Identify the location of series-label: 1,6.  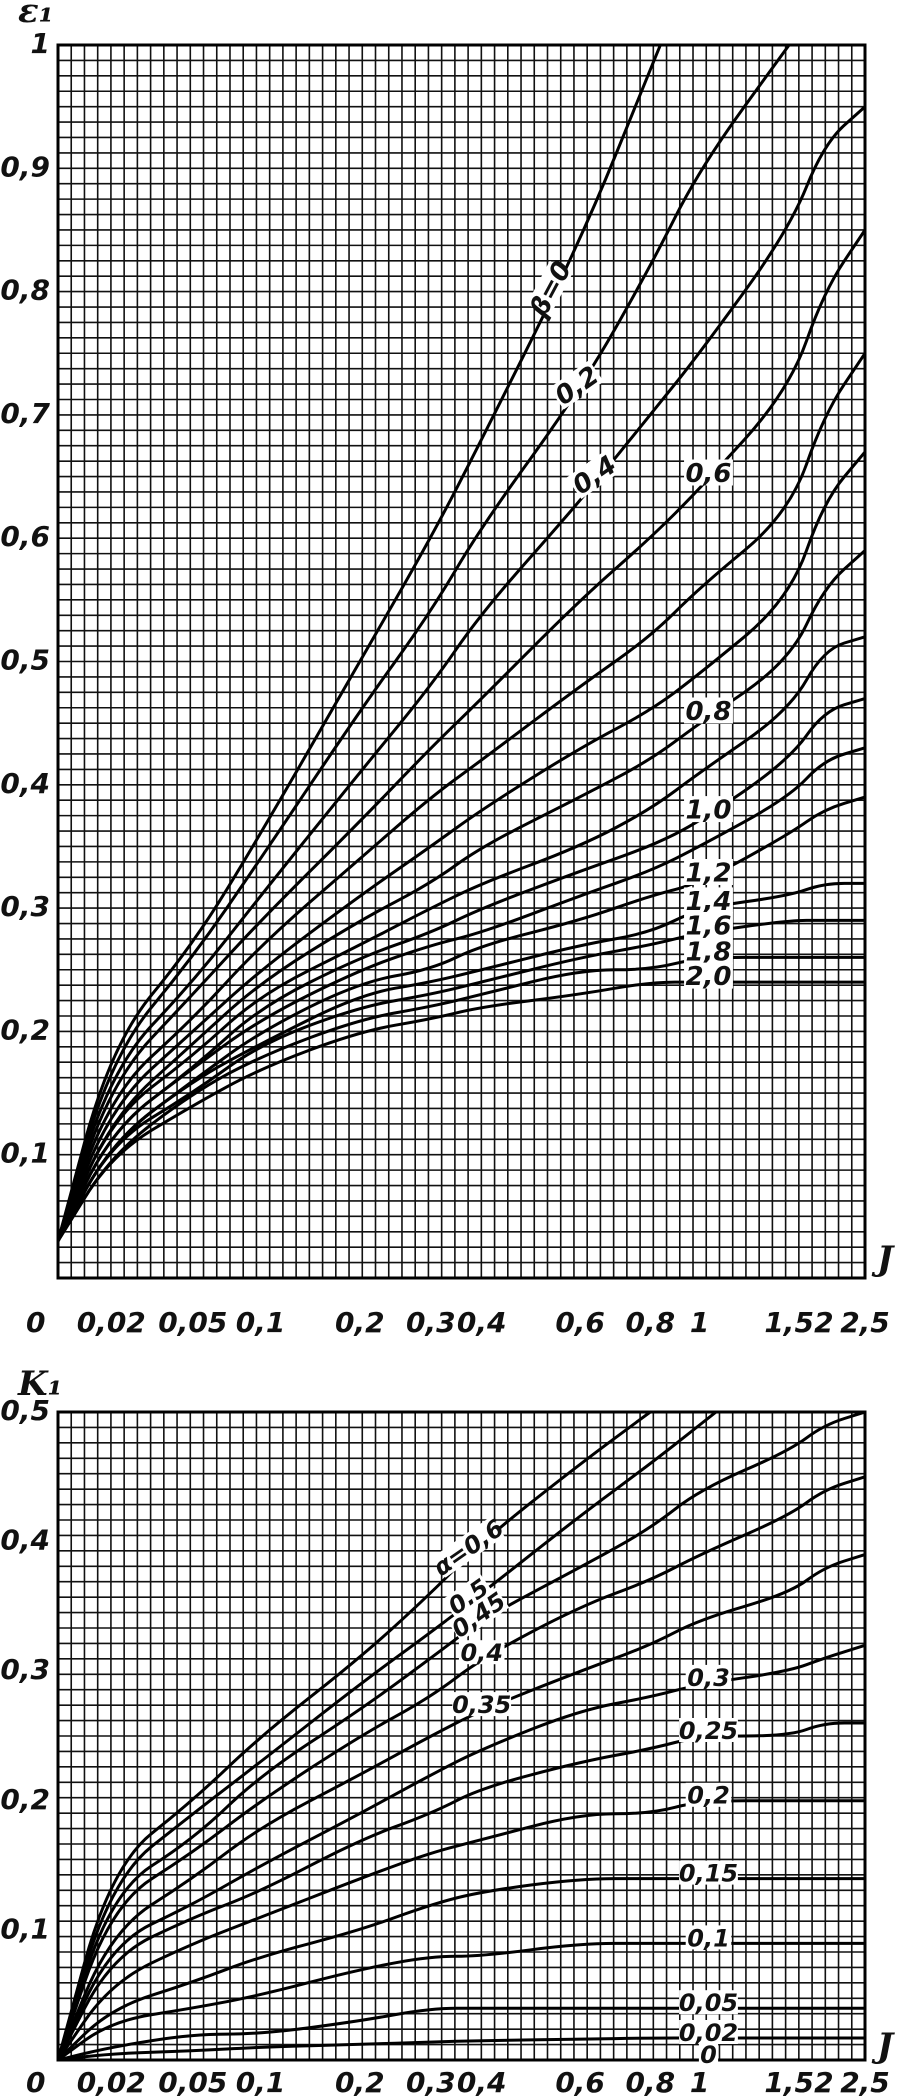
(708, 927).